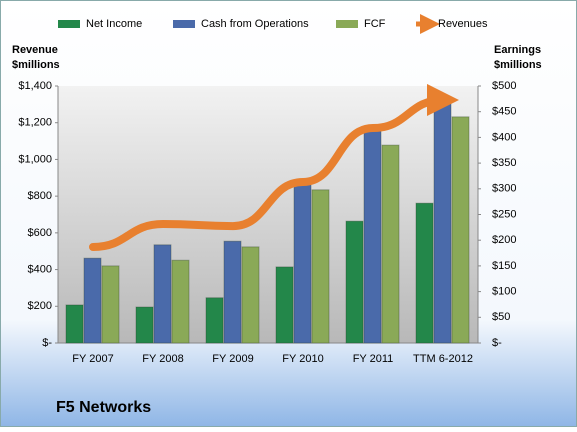 This screenshot has height=432, width=577. I want to click on y2-tick-label: $100, so click(504, 292).